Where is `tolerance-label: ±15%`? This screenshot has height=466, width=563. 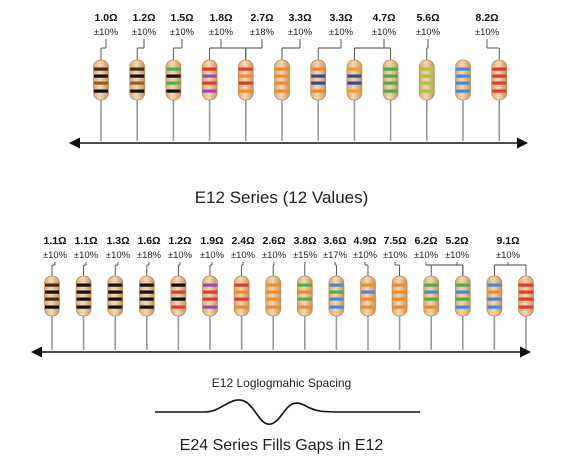 tolerance-label: ±15% is located at coordinates (305, 255).